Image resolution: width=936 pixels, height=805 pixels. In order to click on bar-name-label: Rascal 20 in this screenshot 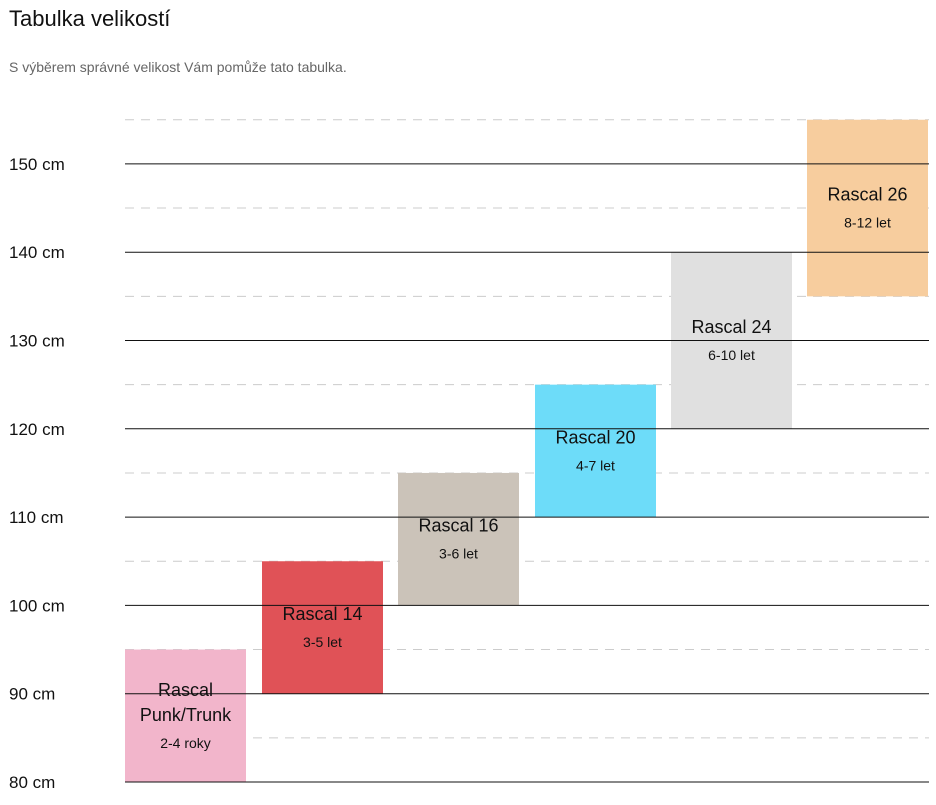, I will do `click(595, 437)`.